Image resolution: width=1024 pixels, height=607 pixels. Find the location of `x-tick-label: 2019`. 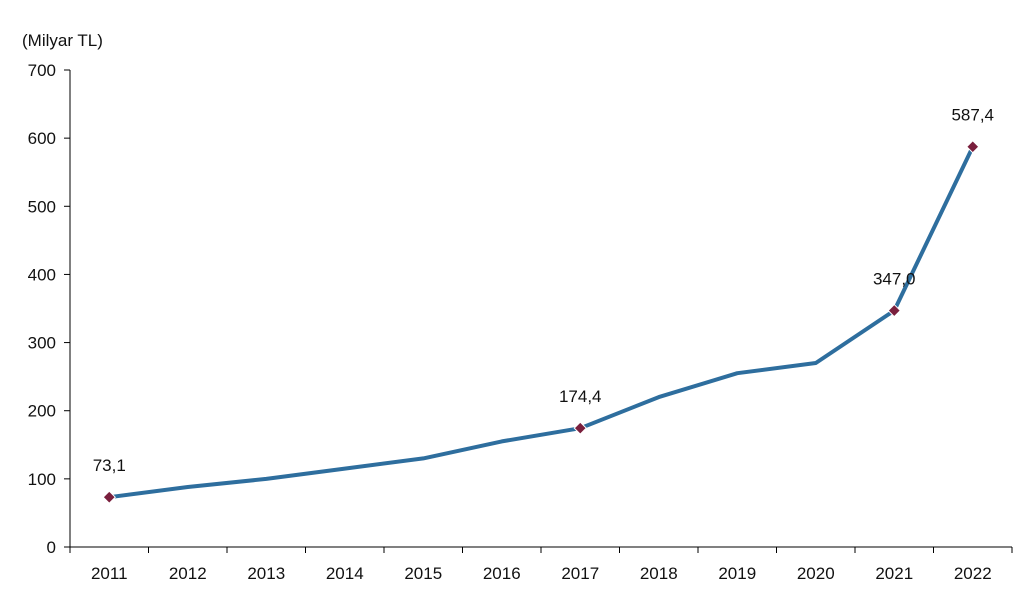

x-tick-label: 2019 is located at coordinates (737, 573).